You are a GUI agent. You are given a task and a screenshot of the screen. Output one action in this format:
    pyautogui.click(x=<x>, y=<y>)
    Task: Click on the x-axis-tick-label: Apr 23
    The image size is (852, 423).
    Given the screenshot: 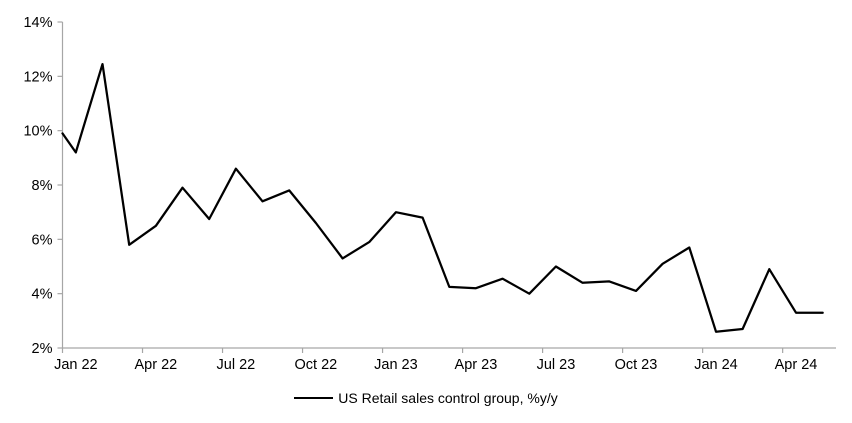 What is the action you would take?
    pyautogui.click(x=476, y=365)
    